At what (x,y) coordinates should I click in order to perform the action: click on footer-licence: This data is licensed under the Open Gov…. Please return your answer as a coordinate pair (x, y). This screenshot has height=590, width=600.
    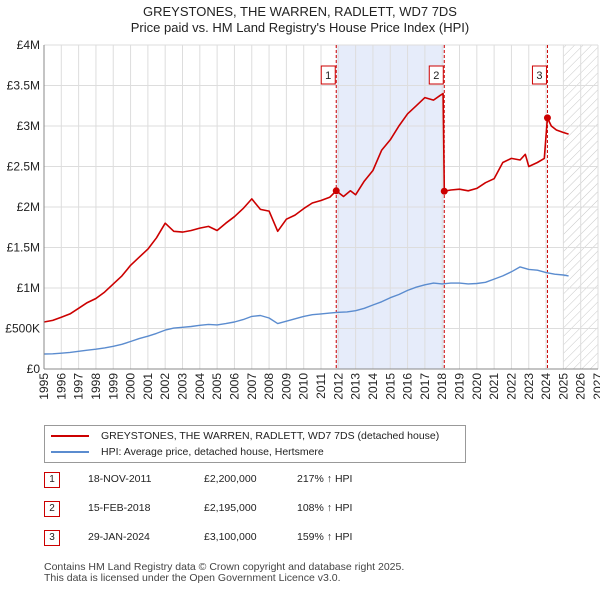
    Looking at the image, I should click on (192, 578).